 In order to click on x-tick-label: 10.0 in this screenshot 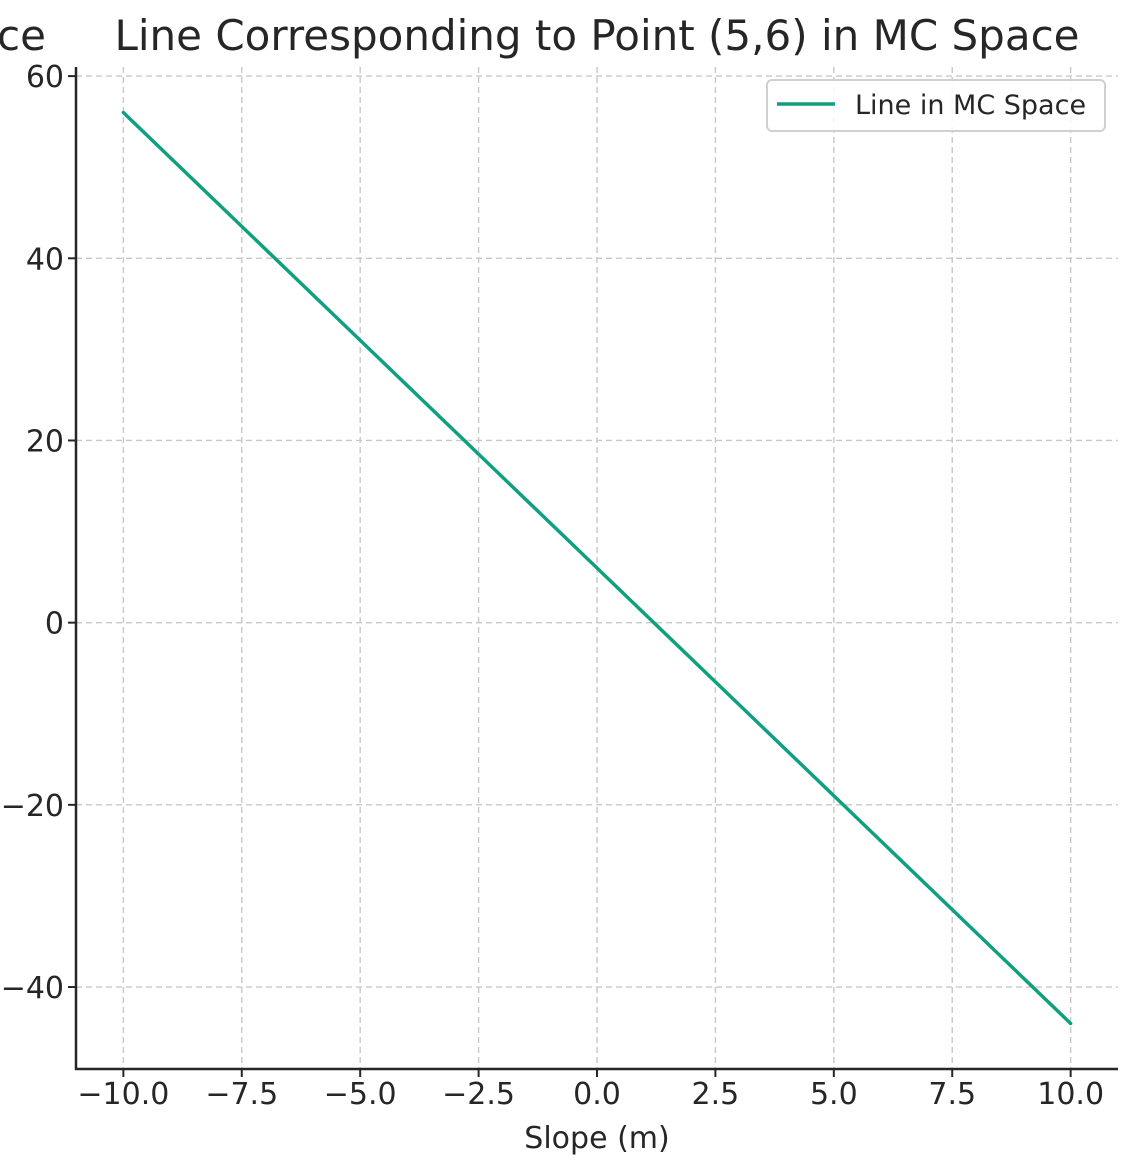, I will do `click(1070, 1094)`.